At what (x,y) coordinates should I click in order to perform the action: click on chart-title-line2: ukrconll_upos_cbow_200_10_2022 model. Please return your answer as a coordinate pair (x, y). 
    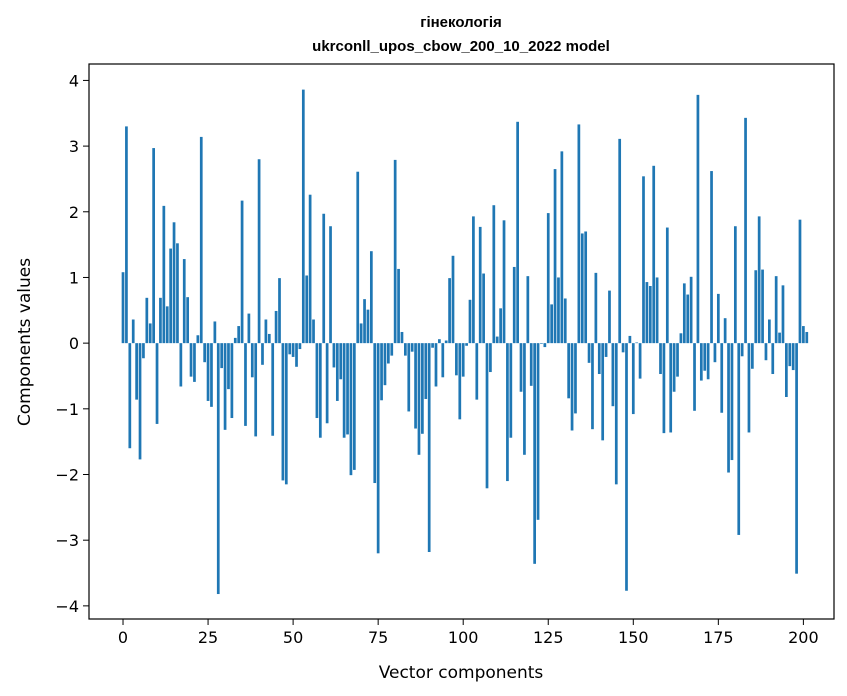
    Looking at the image, I should click on (461, 46).